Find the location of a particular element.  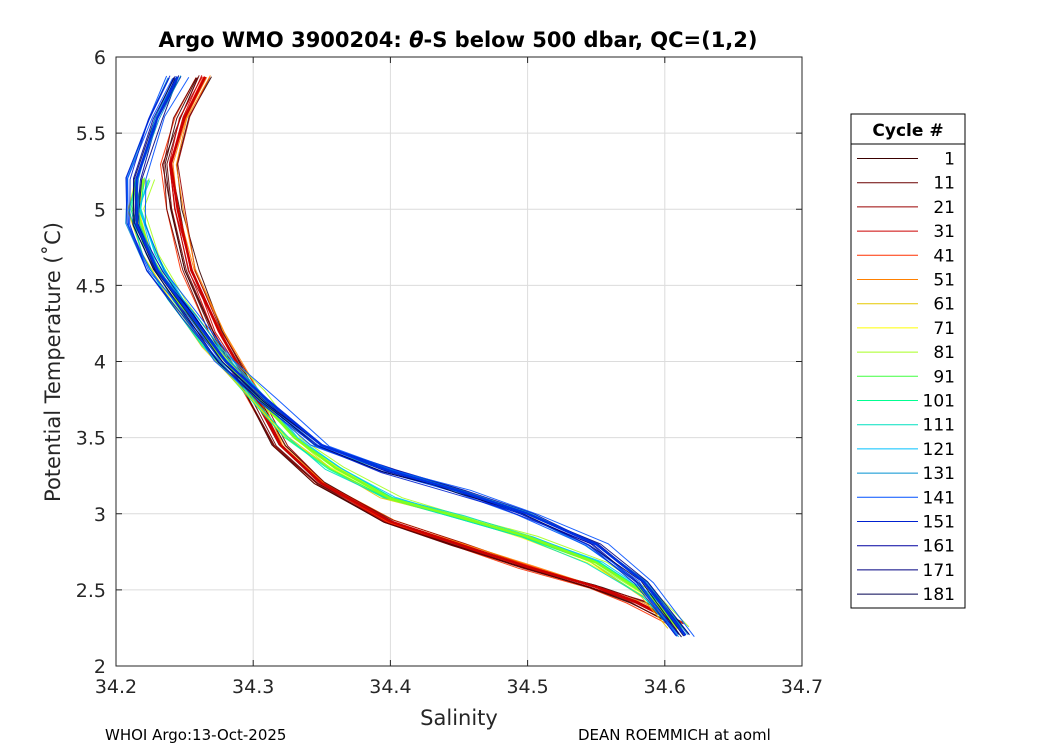

y-tick-label: 5.5 is located at coordinates (91, 134).